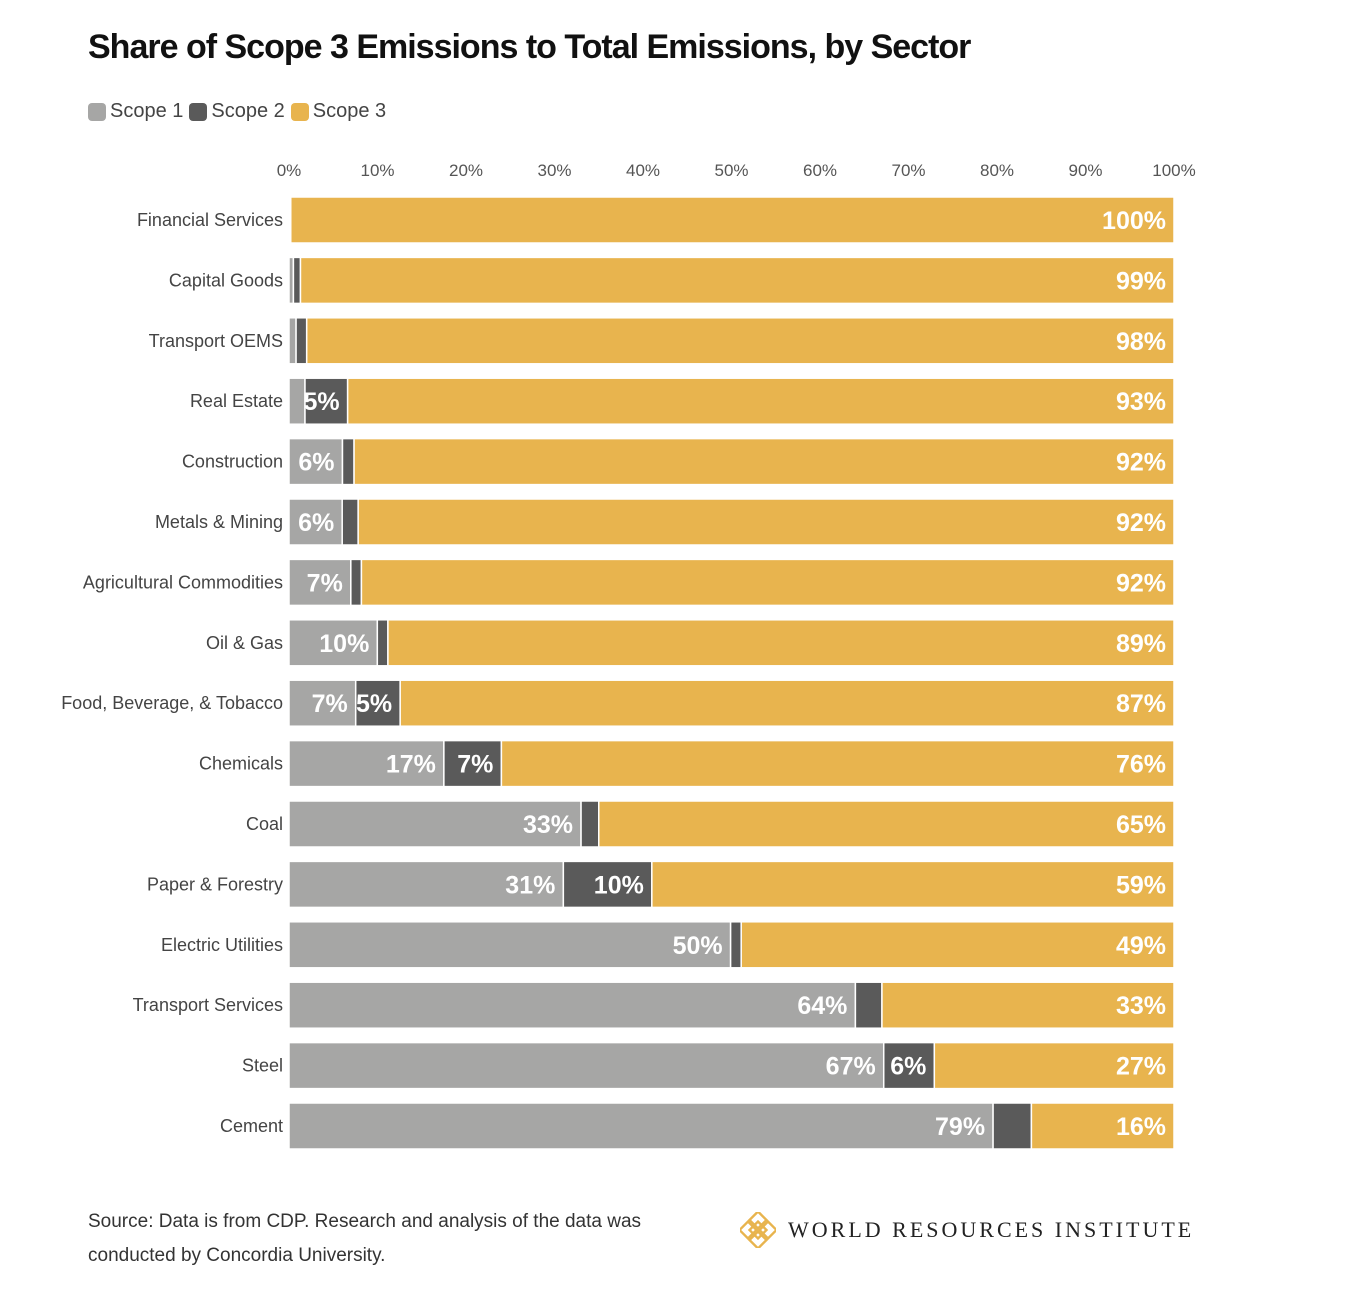 This screenshot has width=1352, height=1290. Describe the element at coordinates (349, 111) in the screenshot. I see `legend-label-scope3: Scope 3` at that location.